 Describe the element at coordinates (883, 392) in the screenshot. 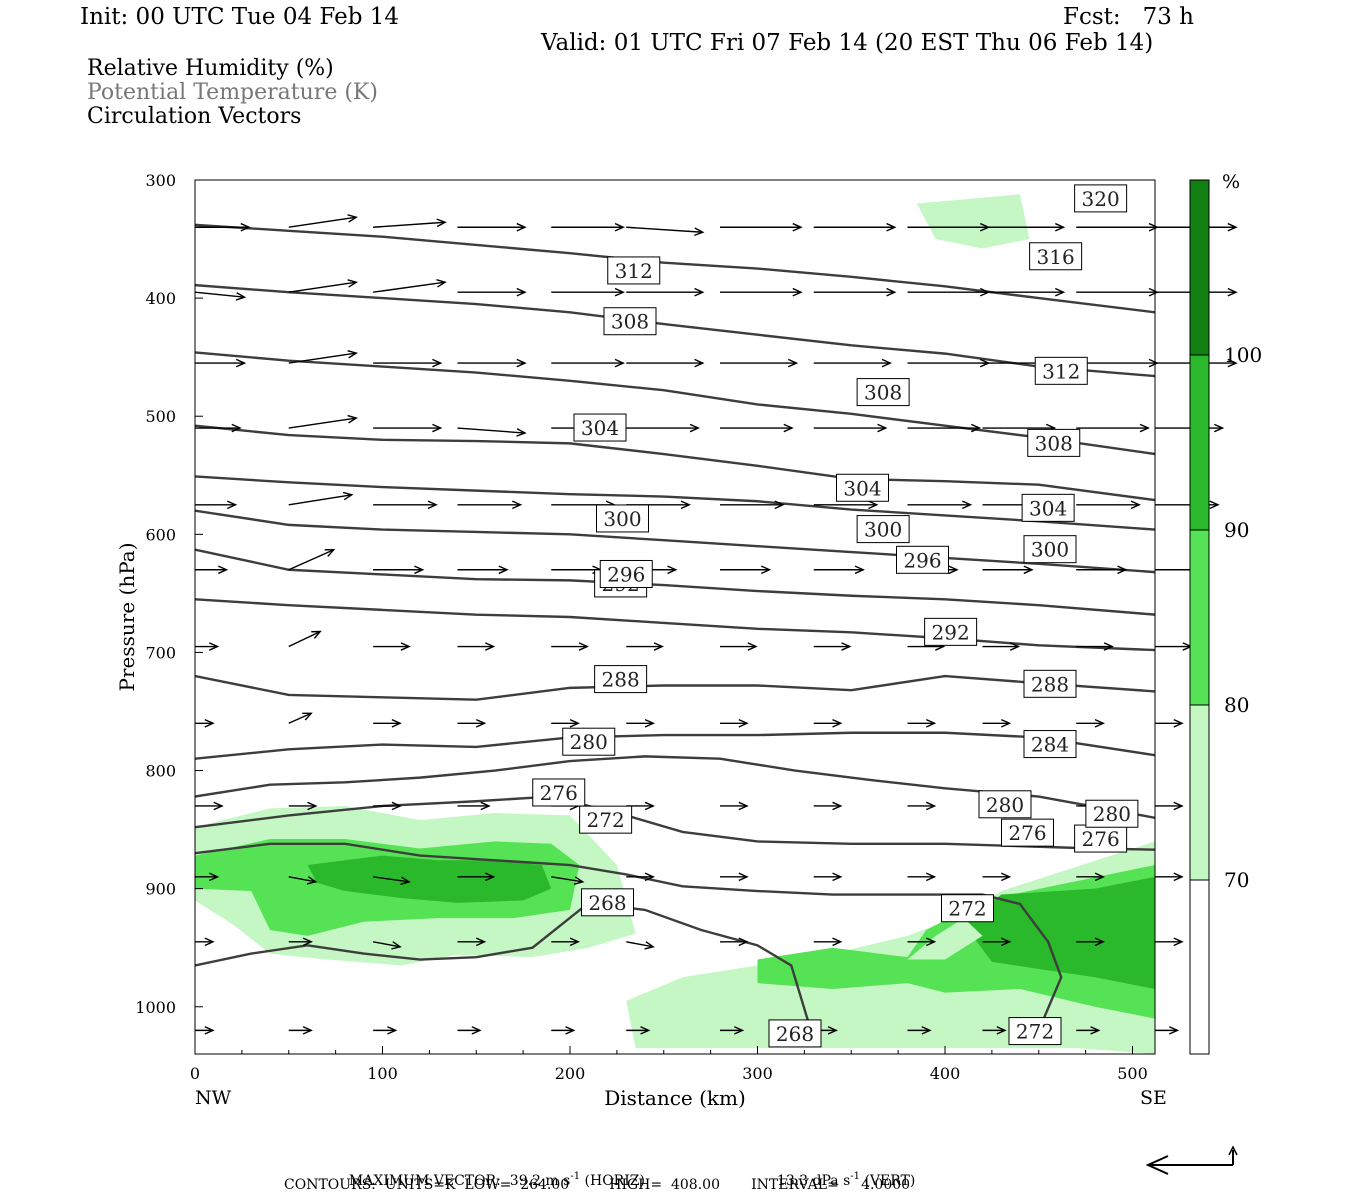

I see `contour-label-308-1: 308` at that location.